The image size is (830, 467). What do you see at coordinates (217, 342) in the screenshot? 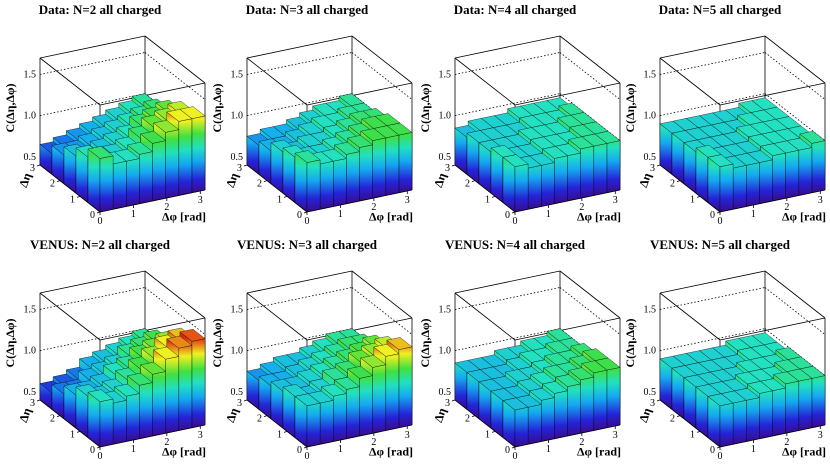
I see `z-axis-label: C(Δη,Δφ)` at bounding box center [217, 342].